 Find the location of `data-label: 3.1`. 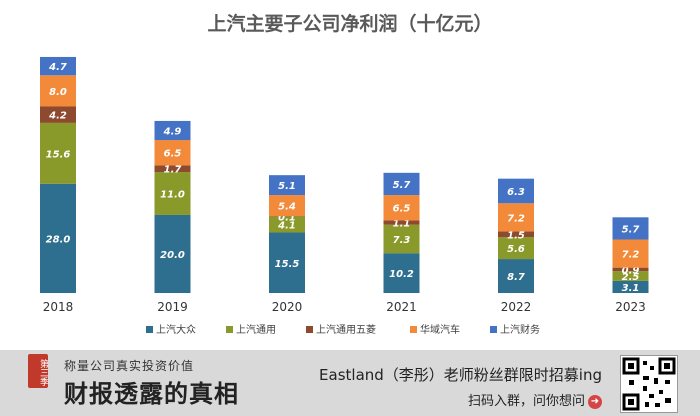

data-label: 3.1 is located at coordinates (631, 288).